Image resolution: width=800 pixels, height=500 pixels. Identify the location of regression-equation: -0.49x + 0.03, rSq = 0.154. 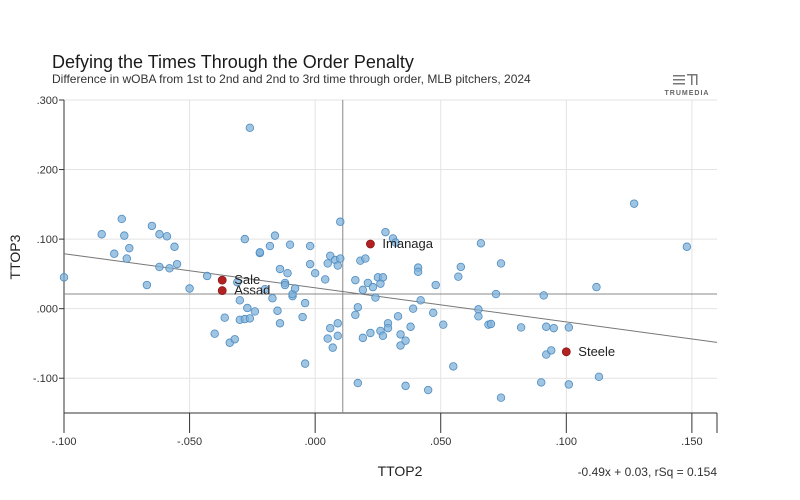
(648, 472).